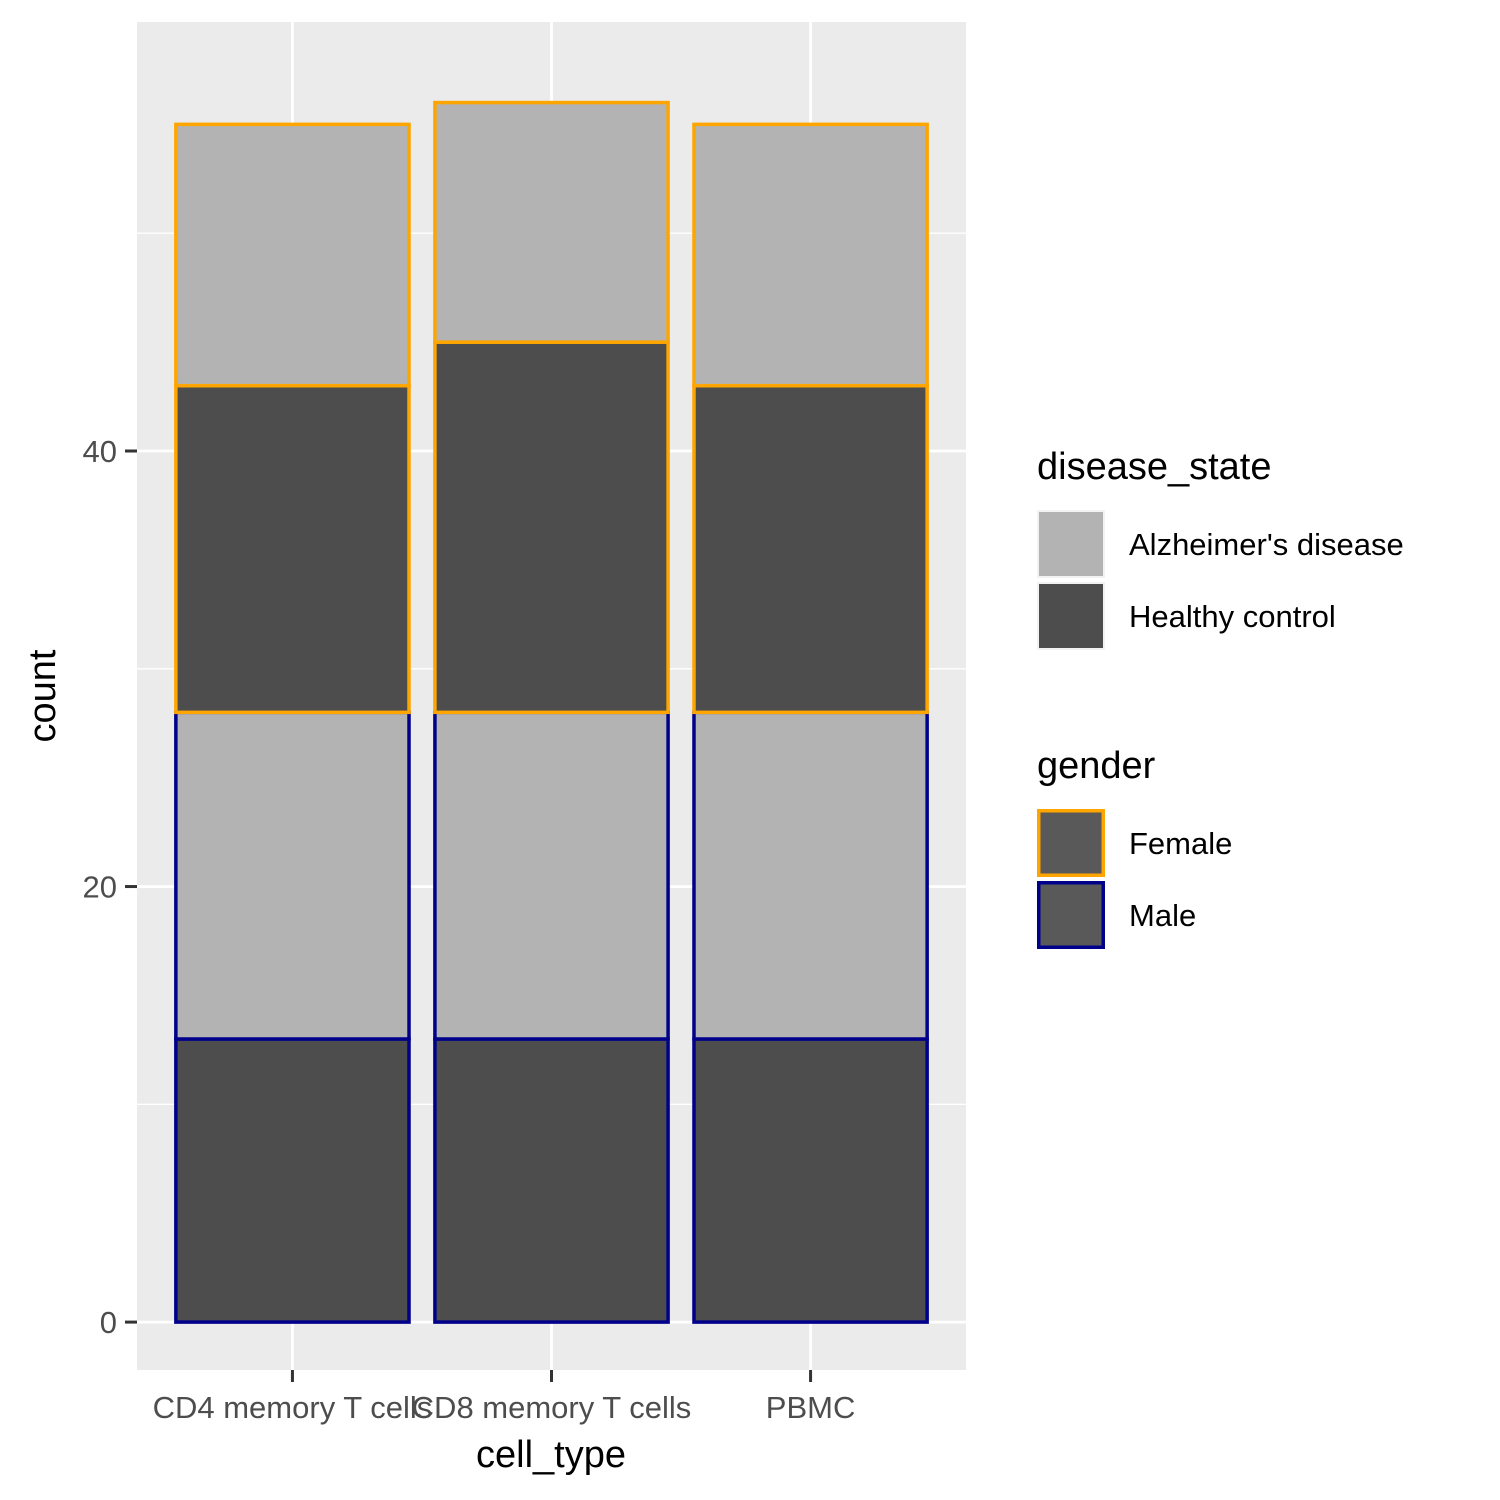  Describe the element at coordinates (43, 695) in the screenshot. I see `y-axis-title: count` at that location.